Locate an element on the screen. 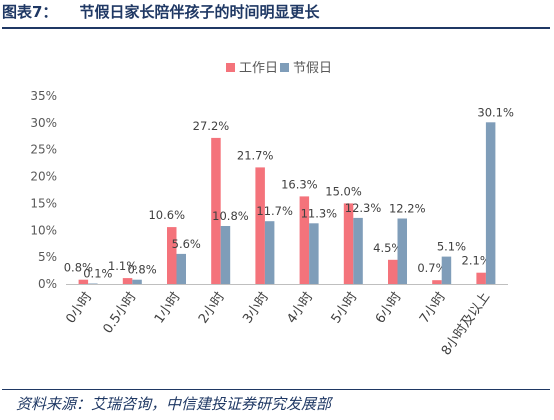  figure-number: 图表7： is located at coordinates (30, 12).